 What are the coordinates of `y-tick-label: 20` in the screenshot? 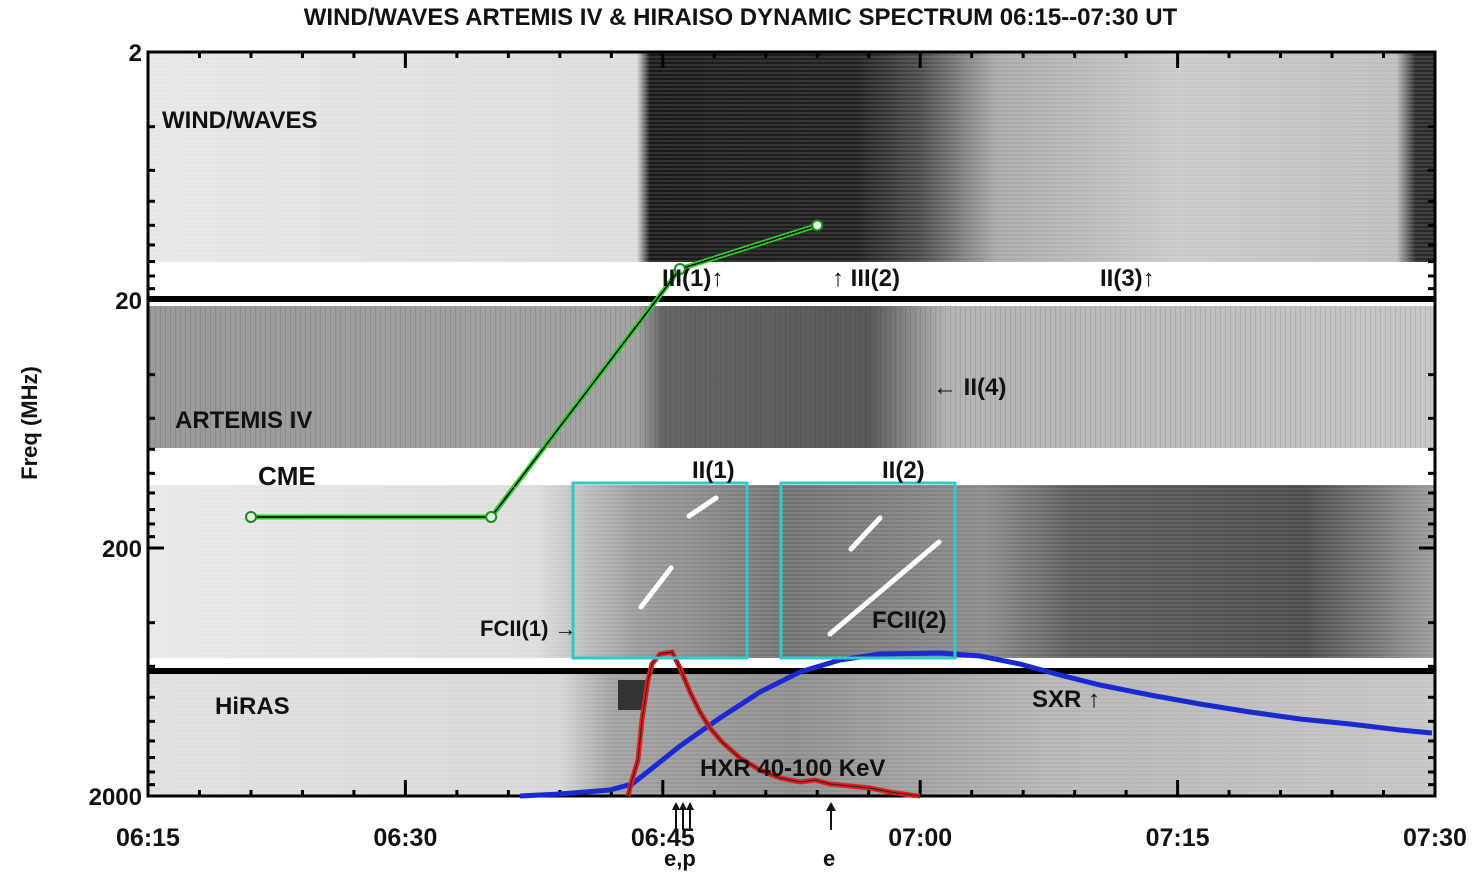 It's located at (128, 301).